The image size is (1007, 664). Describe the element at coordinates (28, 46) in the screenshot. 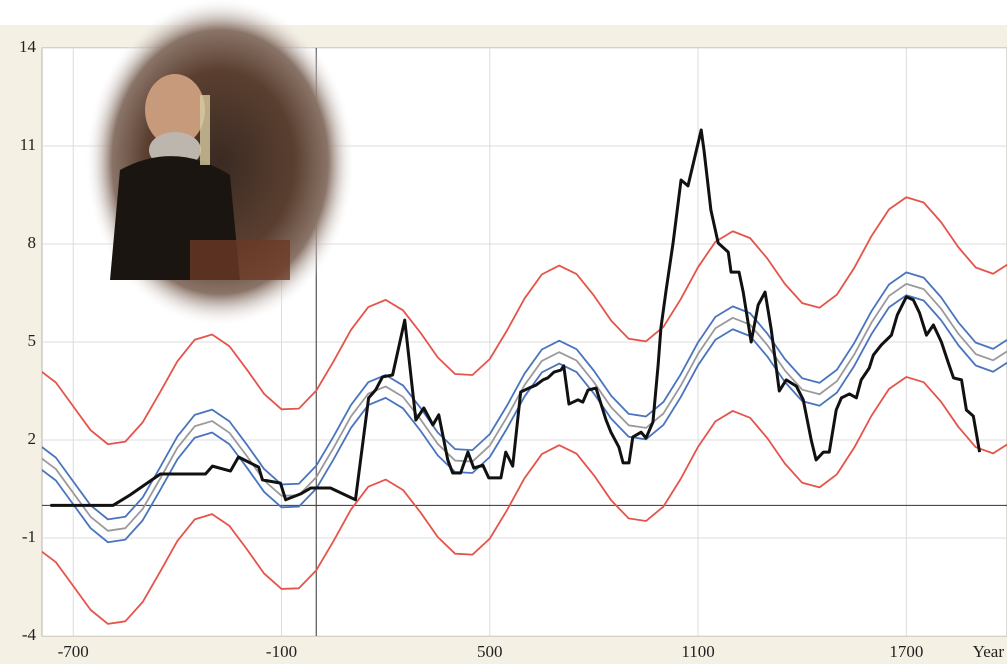

I see `y-tick-label: 14` at that location.